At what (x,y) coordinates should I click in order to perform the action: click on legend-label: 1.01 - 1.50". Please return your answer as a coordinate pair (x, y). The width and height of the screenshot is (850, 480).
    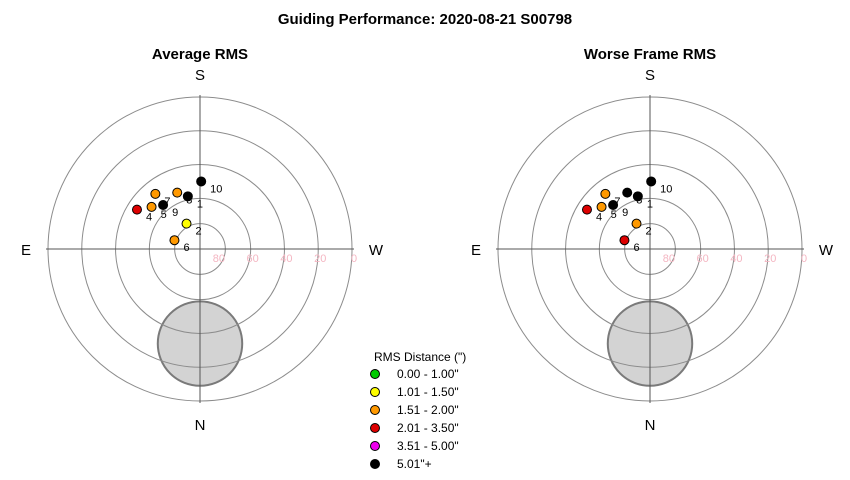
    Looking at the image, I should click on (428, 392).